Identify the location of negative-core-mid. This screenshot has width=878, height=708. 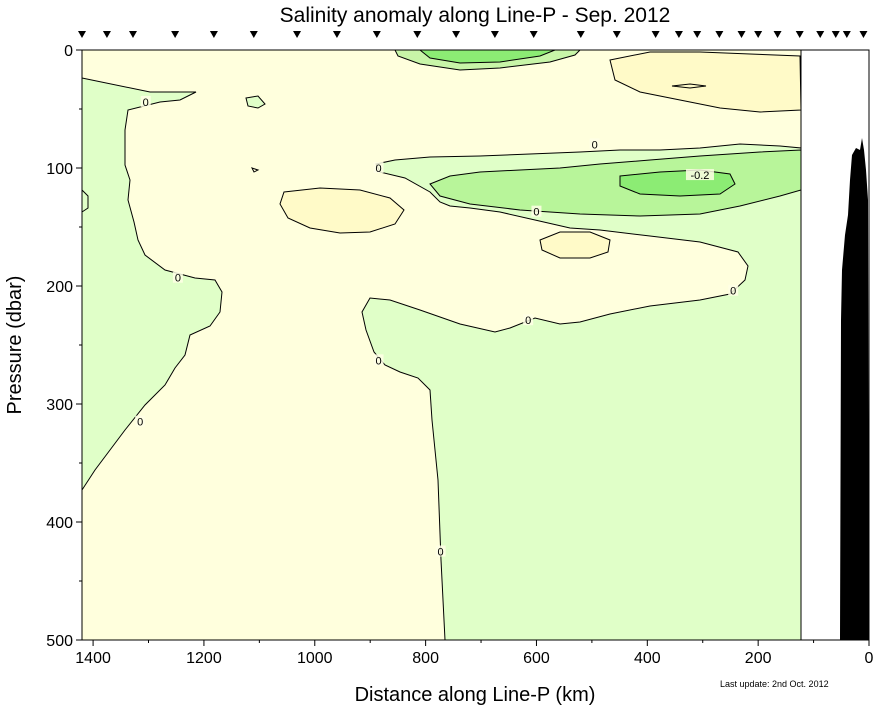
(677, 183).